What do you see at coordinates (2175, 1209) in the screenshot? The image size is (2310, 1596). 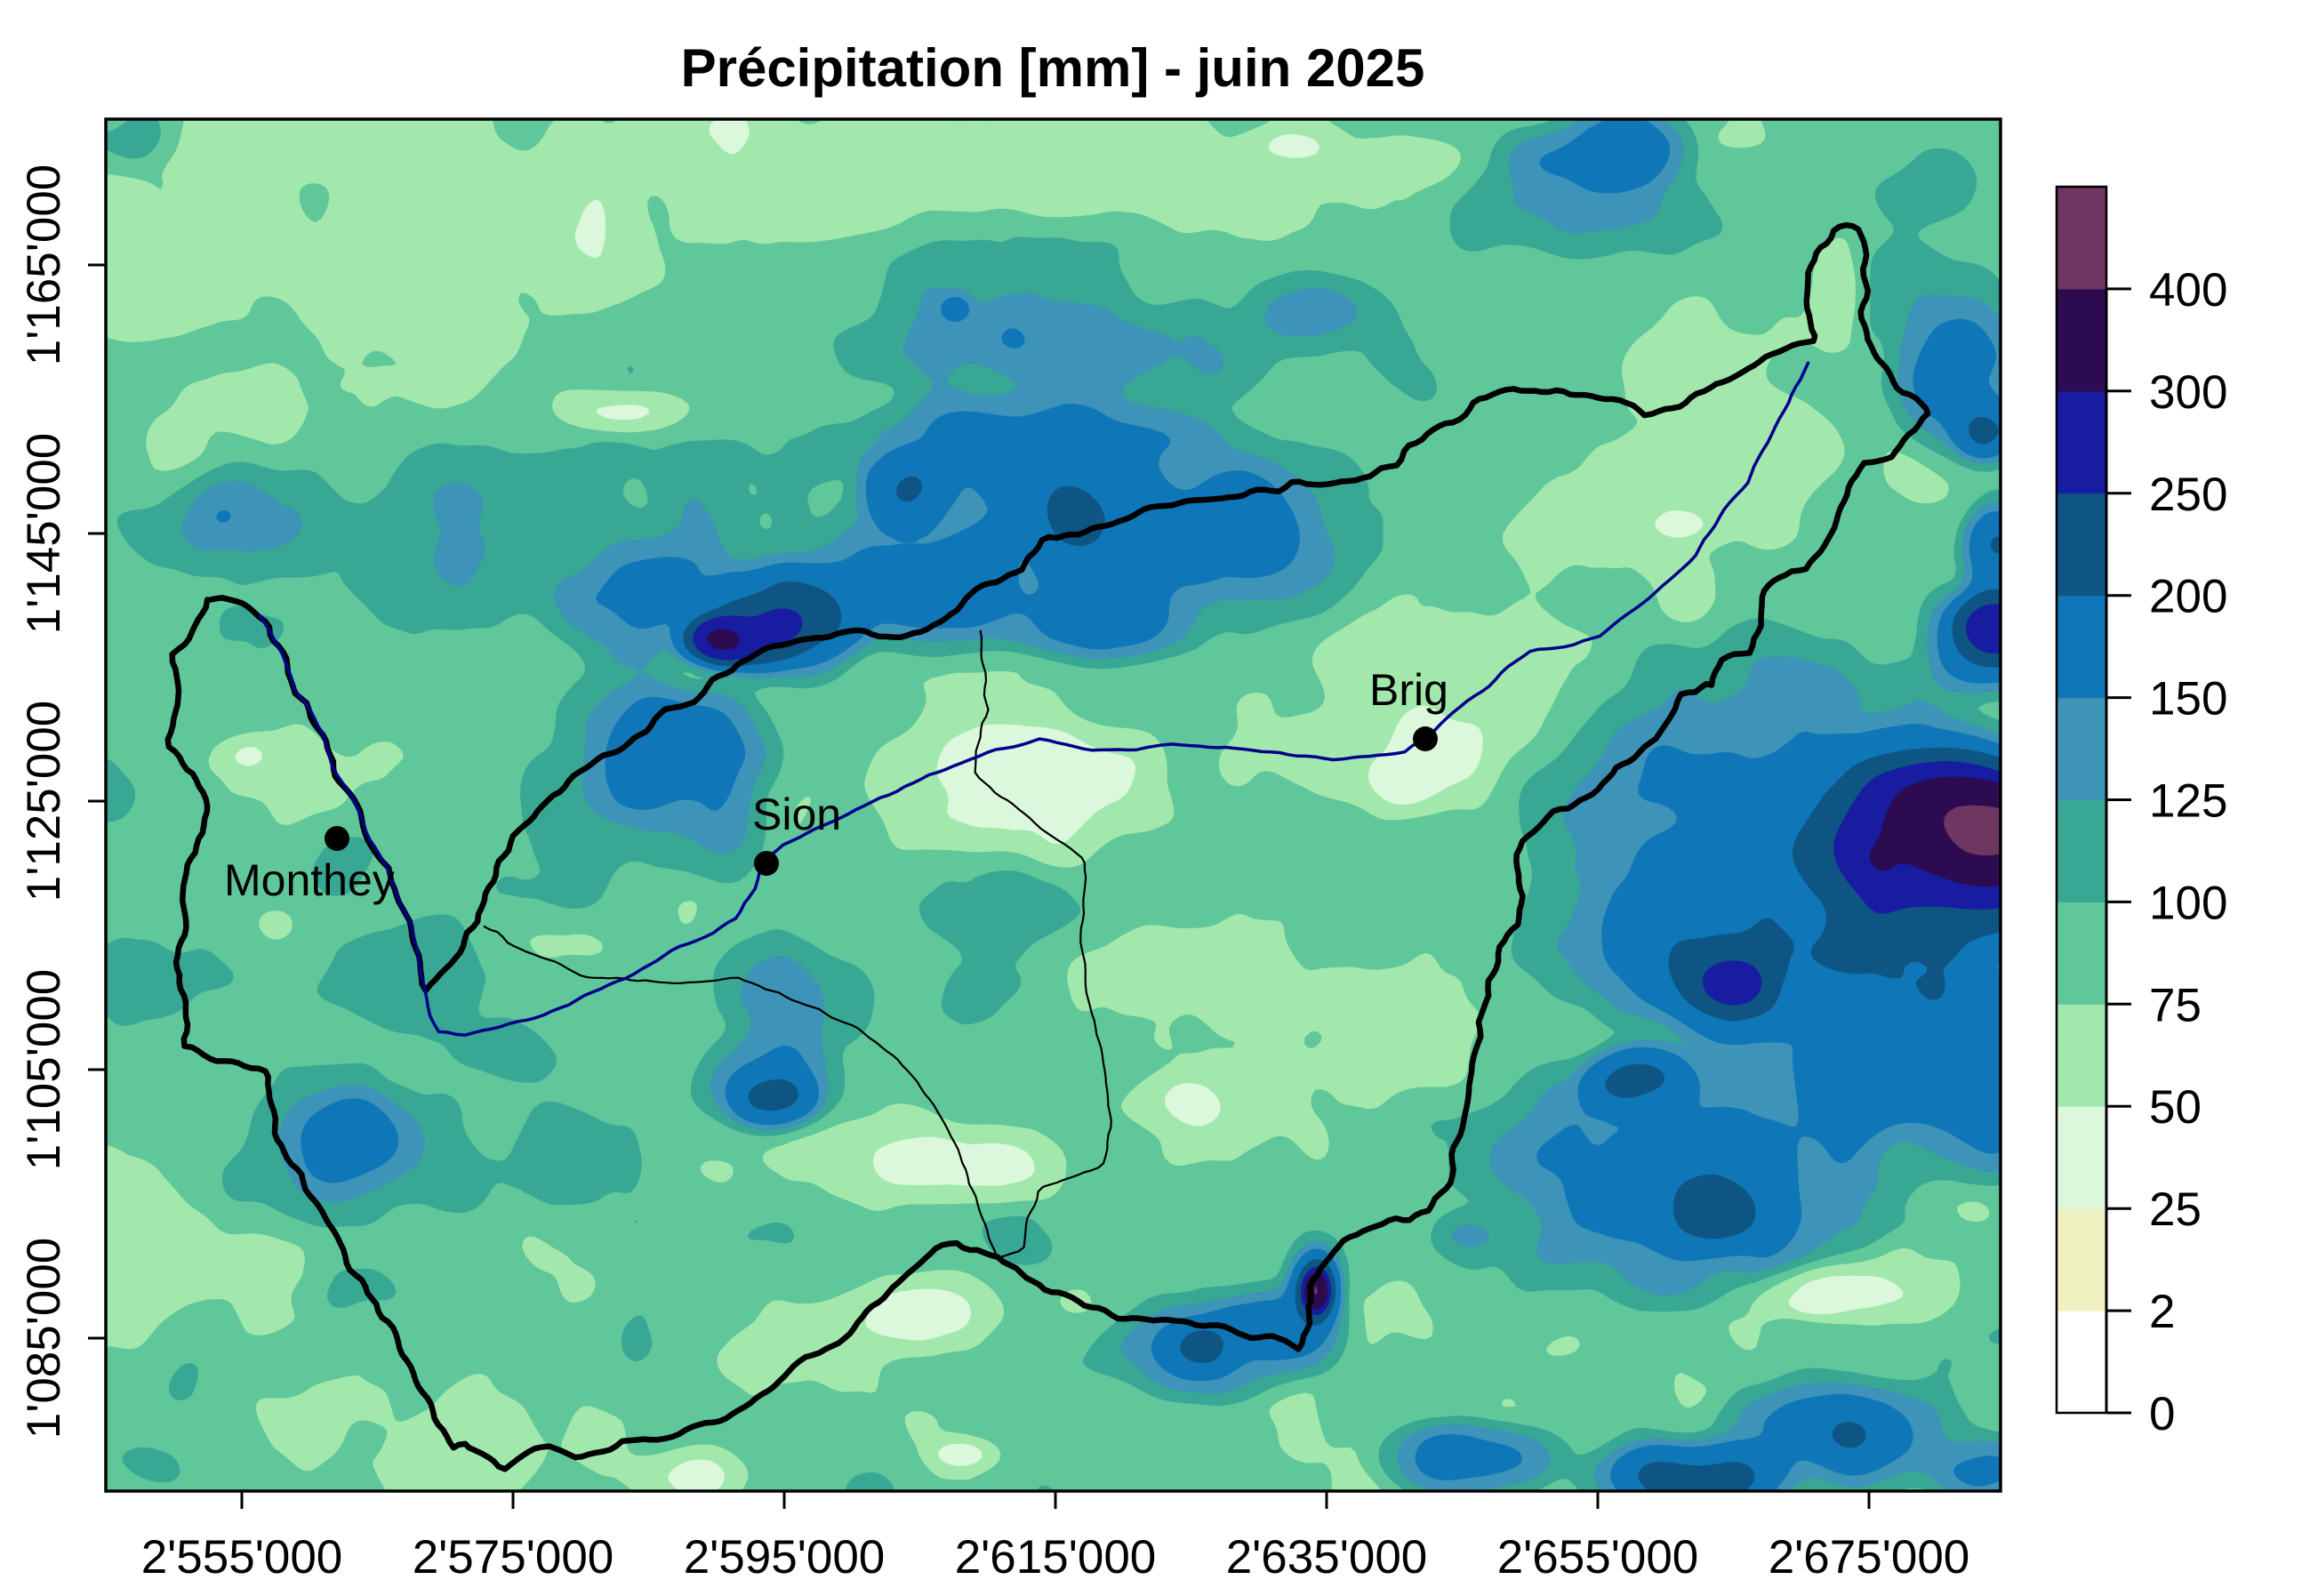 I see `svg-text: 25` at bounding box center [2175, 1209].